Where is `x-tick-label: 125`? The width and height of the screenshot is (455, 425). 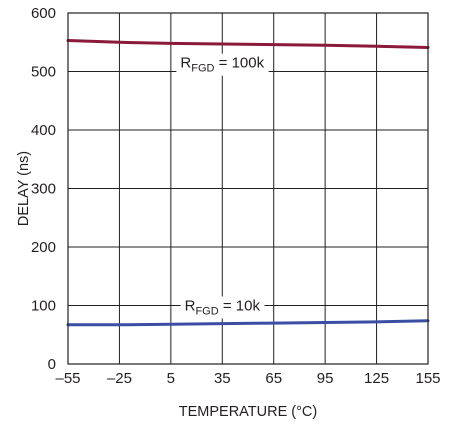 x-tick-label: 125 is located at coordinates (376, 378).